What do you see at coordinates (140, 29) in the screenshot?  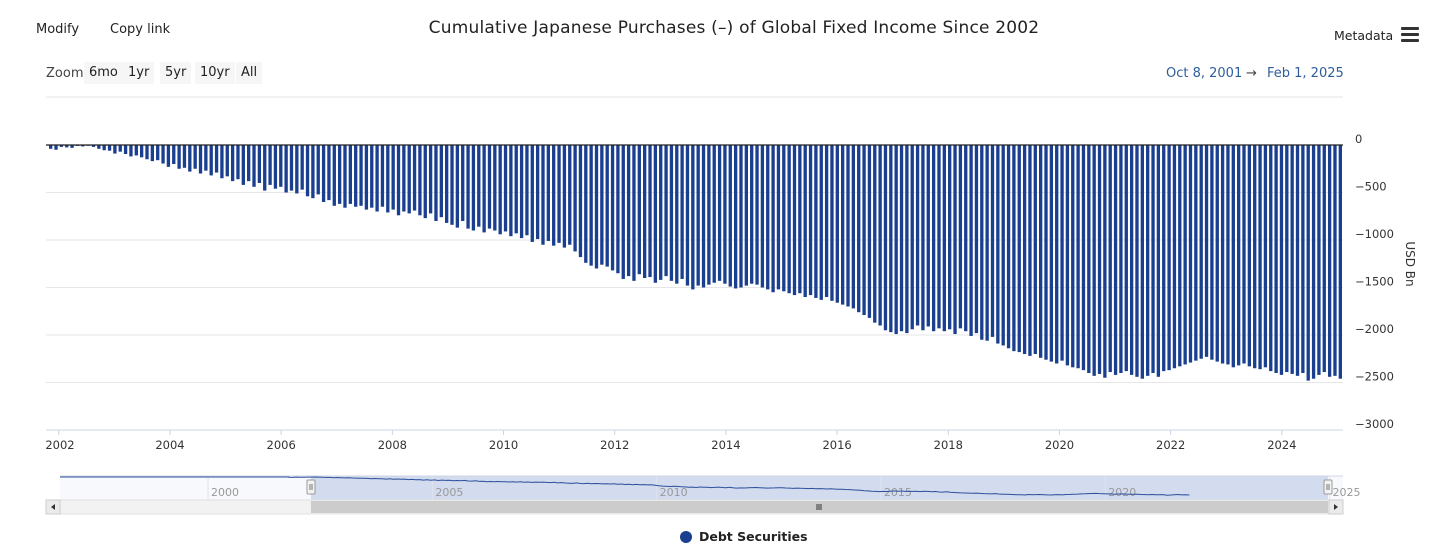 I see `copy-link-button: Copy link` at bounding box center [140, 29].